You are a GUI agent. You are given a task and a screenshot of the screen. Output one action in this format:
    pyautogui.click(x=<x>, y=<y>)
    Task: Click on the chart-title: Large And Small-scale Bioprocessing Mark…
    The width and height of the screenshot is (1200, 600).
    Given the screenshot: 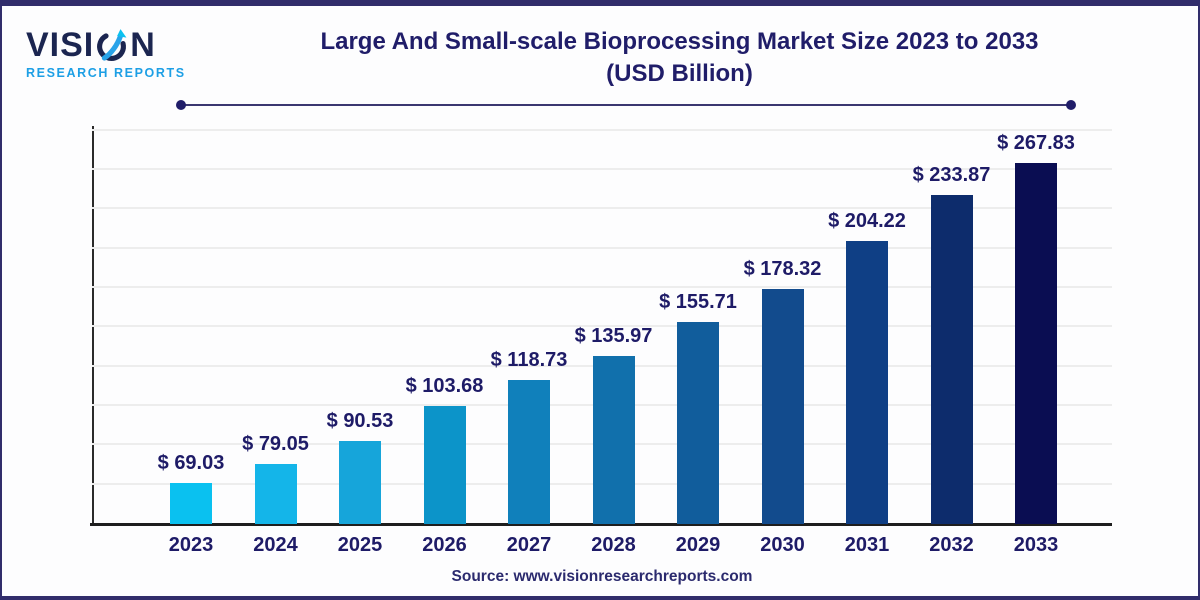 What is the action you would take?
    pyautogui.click(x=679, y=57)
    